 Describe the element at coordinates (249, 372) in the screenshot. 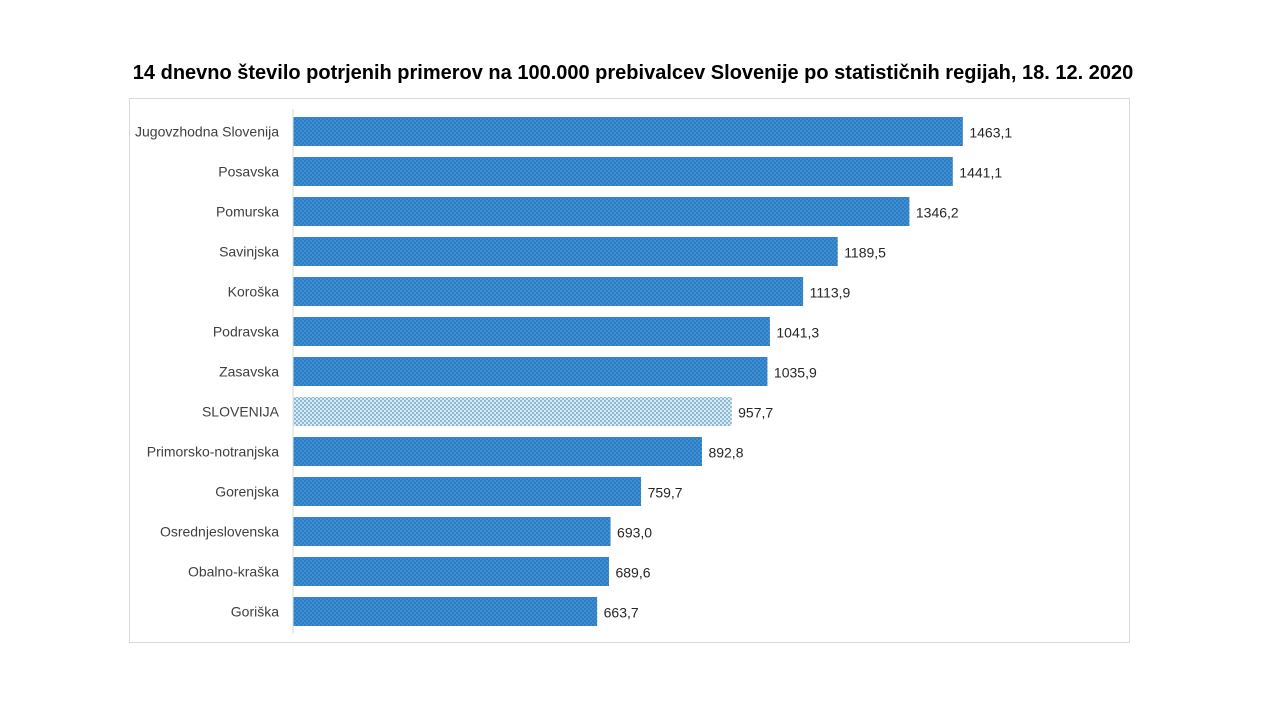

I see `category-label: Zasavska` at that location.